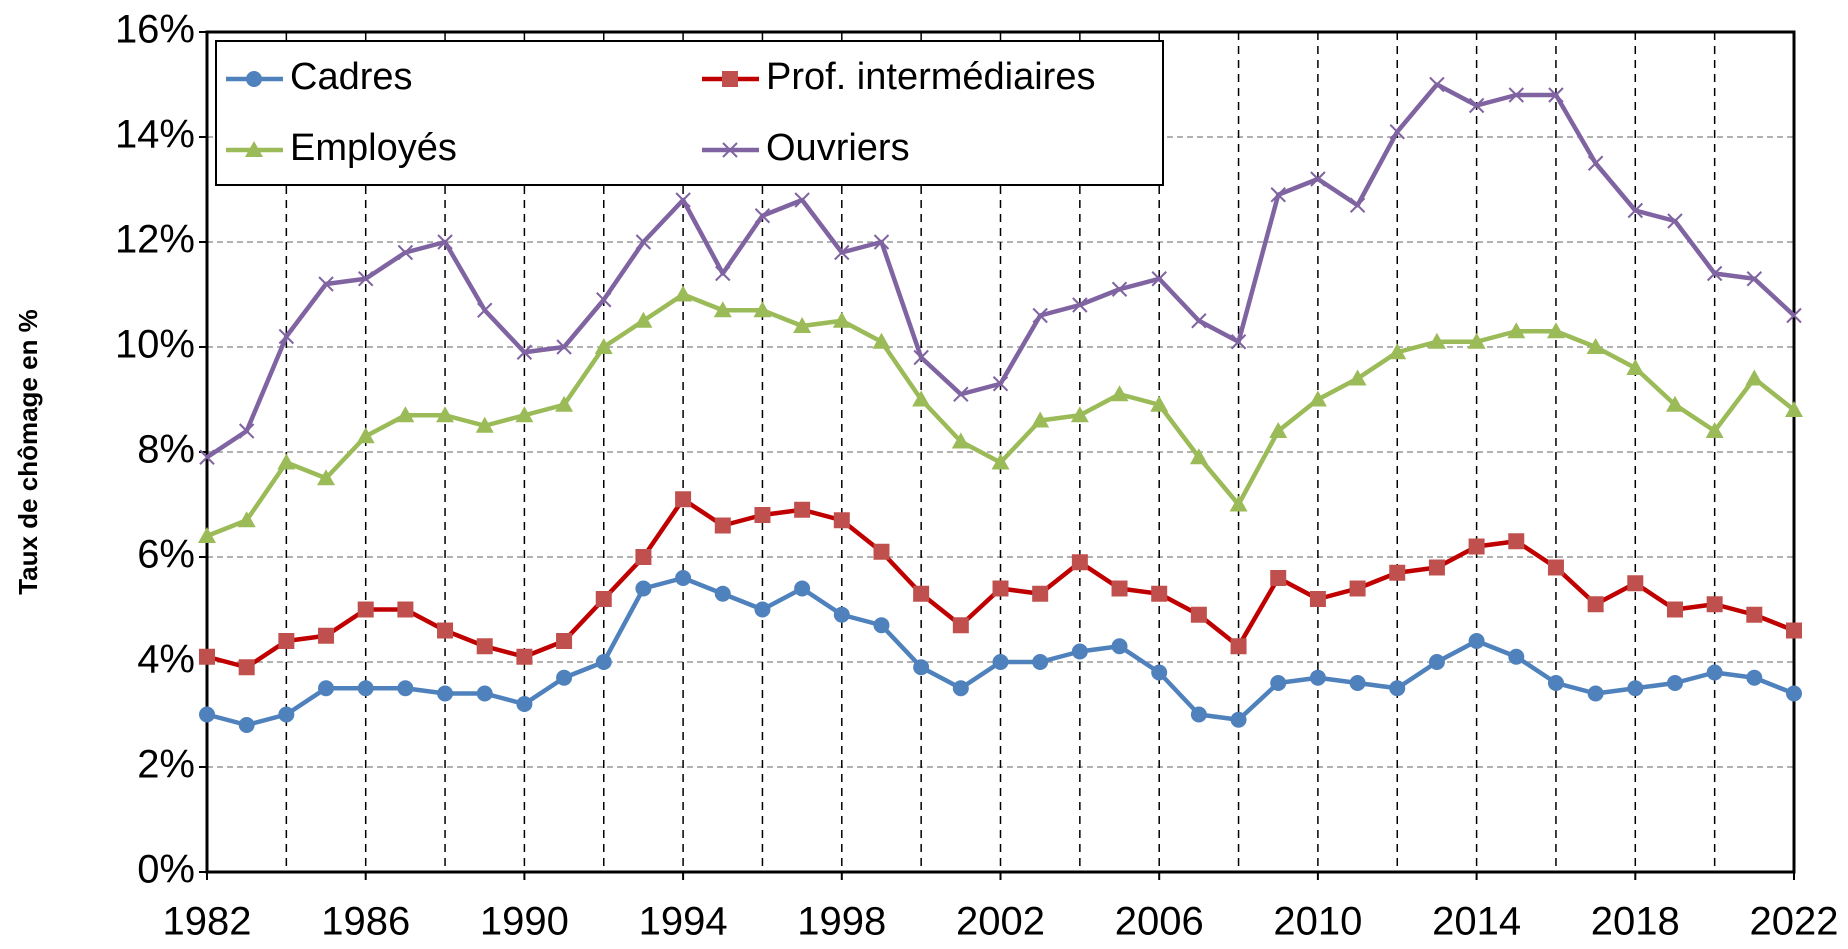 The image size is (1848, 949). What do you see at coordinates (351, 77) in the screenshot?
I see `legend-label: Cadres` at bounding box center [351, 77].